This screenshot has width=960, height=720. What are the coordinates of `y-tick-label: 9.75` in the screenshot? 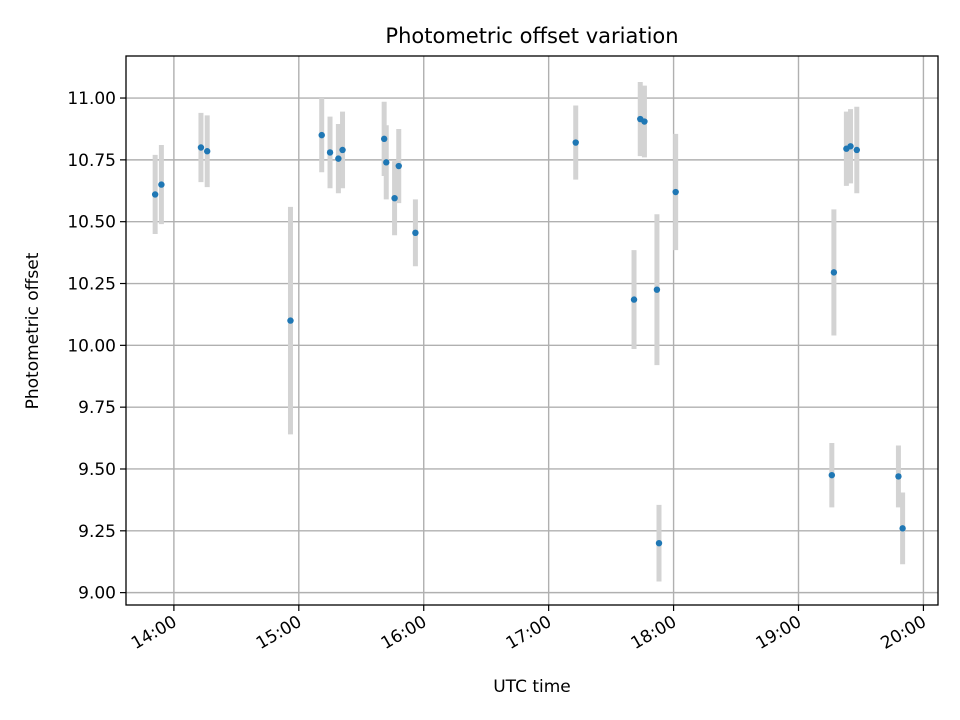 It's located at (97, 408).